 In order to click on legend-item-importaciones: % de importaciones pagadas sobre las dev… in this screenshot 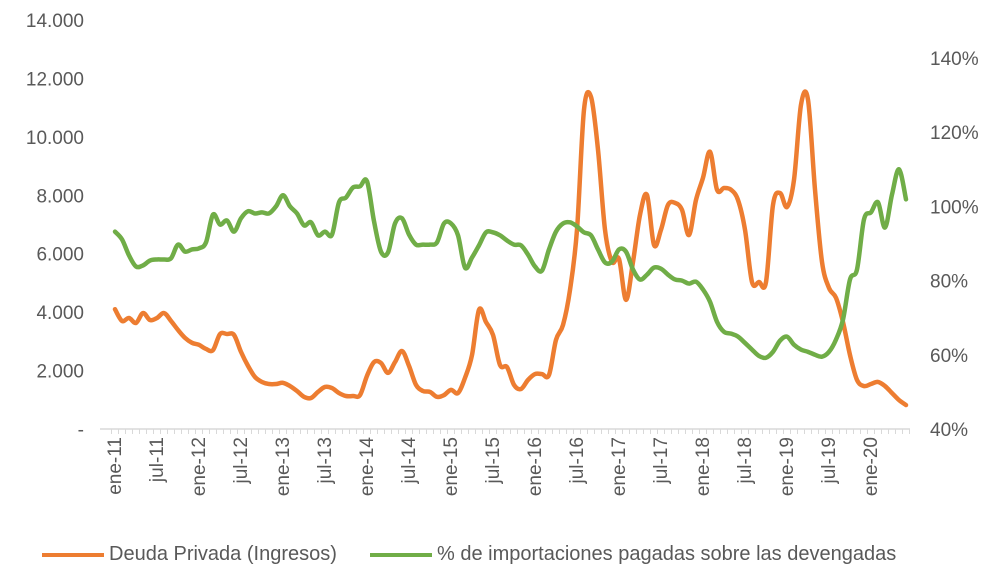, I will do `click(633, 554)`.